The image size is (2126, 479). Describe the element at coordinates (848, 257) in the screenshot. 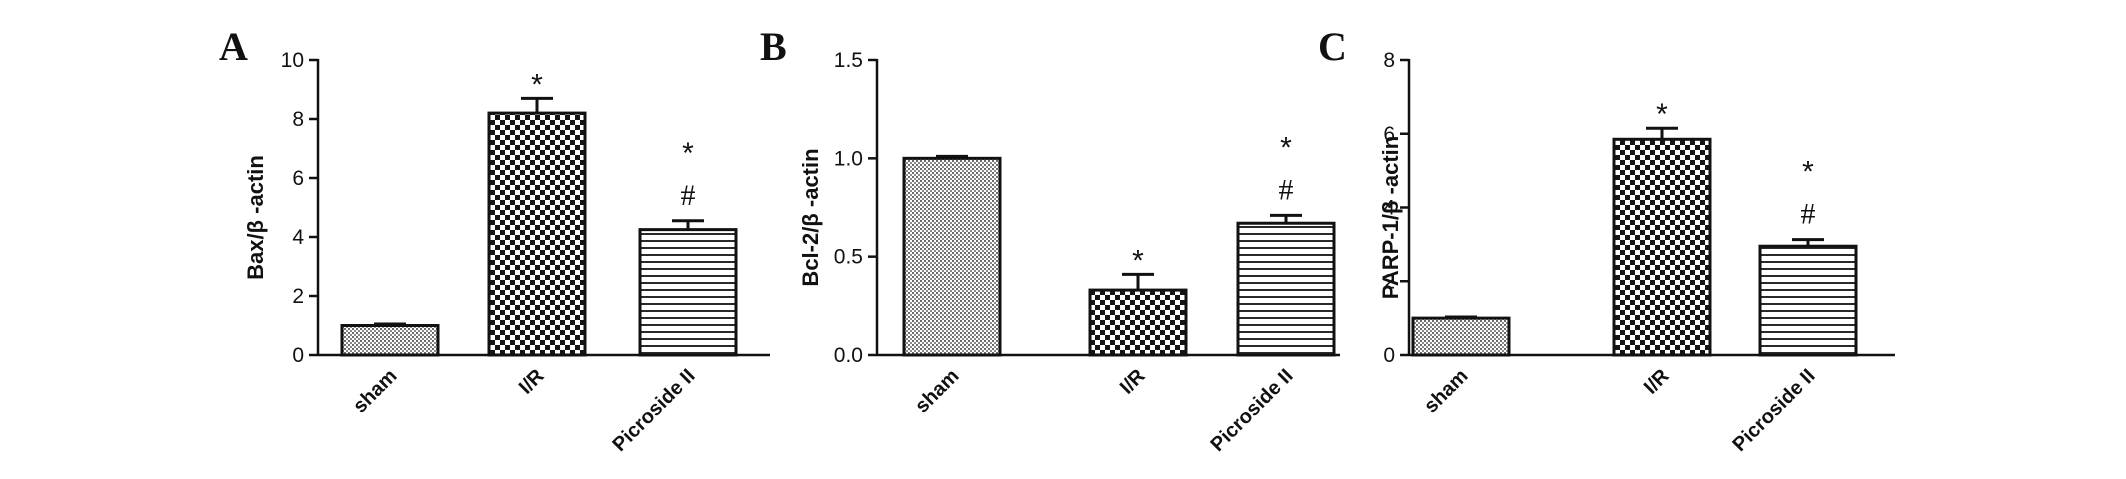

I see `y-tick-label: 0.5` at that location.